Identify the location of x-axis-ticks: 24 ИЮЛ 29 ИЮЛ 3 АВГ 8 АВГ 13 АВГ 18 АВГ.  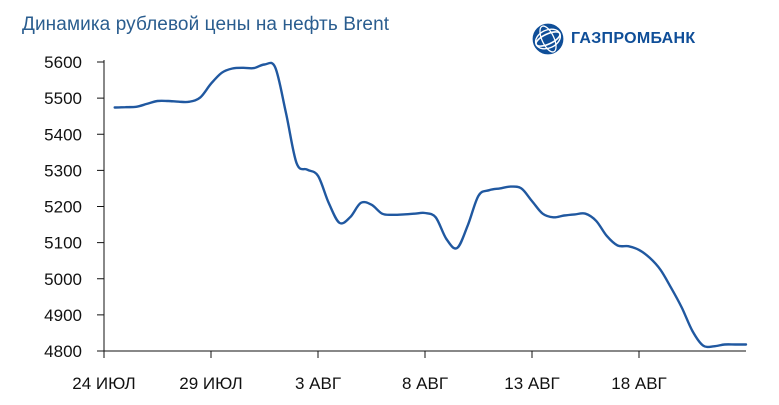
(369, 372).